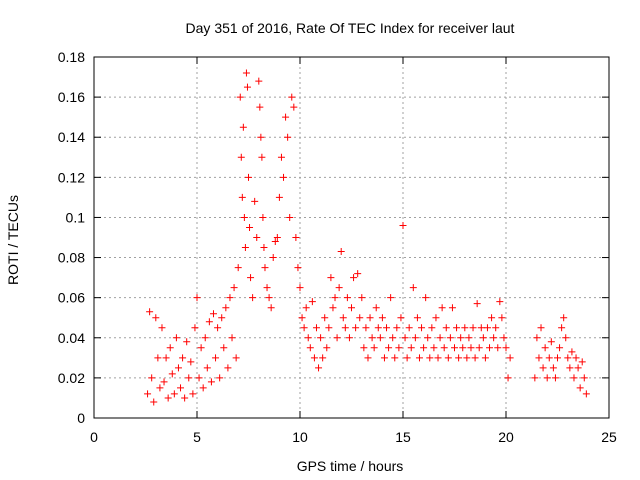 Image resolution: width=640 pixels, height=480 pixels. What do you see at coordinates (81, 418) in the screenshot?
I see `y-tick-label: 0` at bounding box center [81, 418].